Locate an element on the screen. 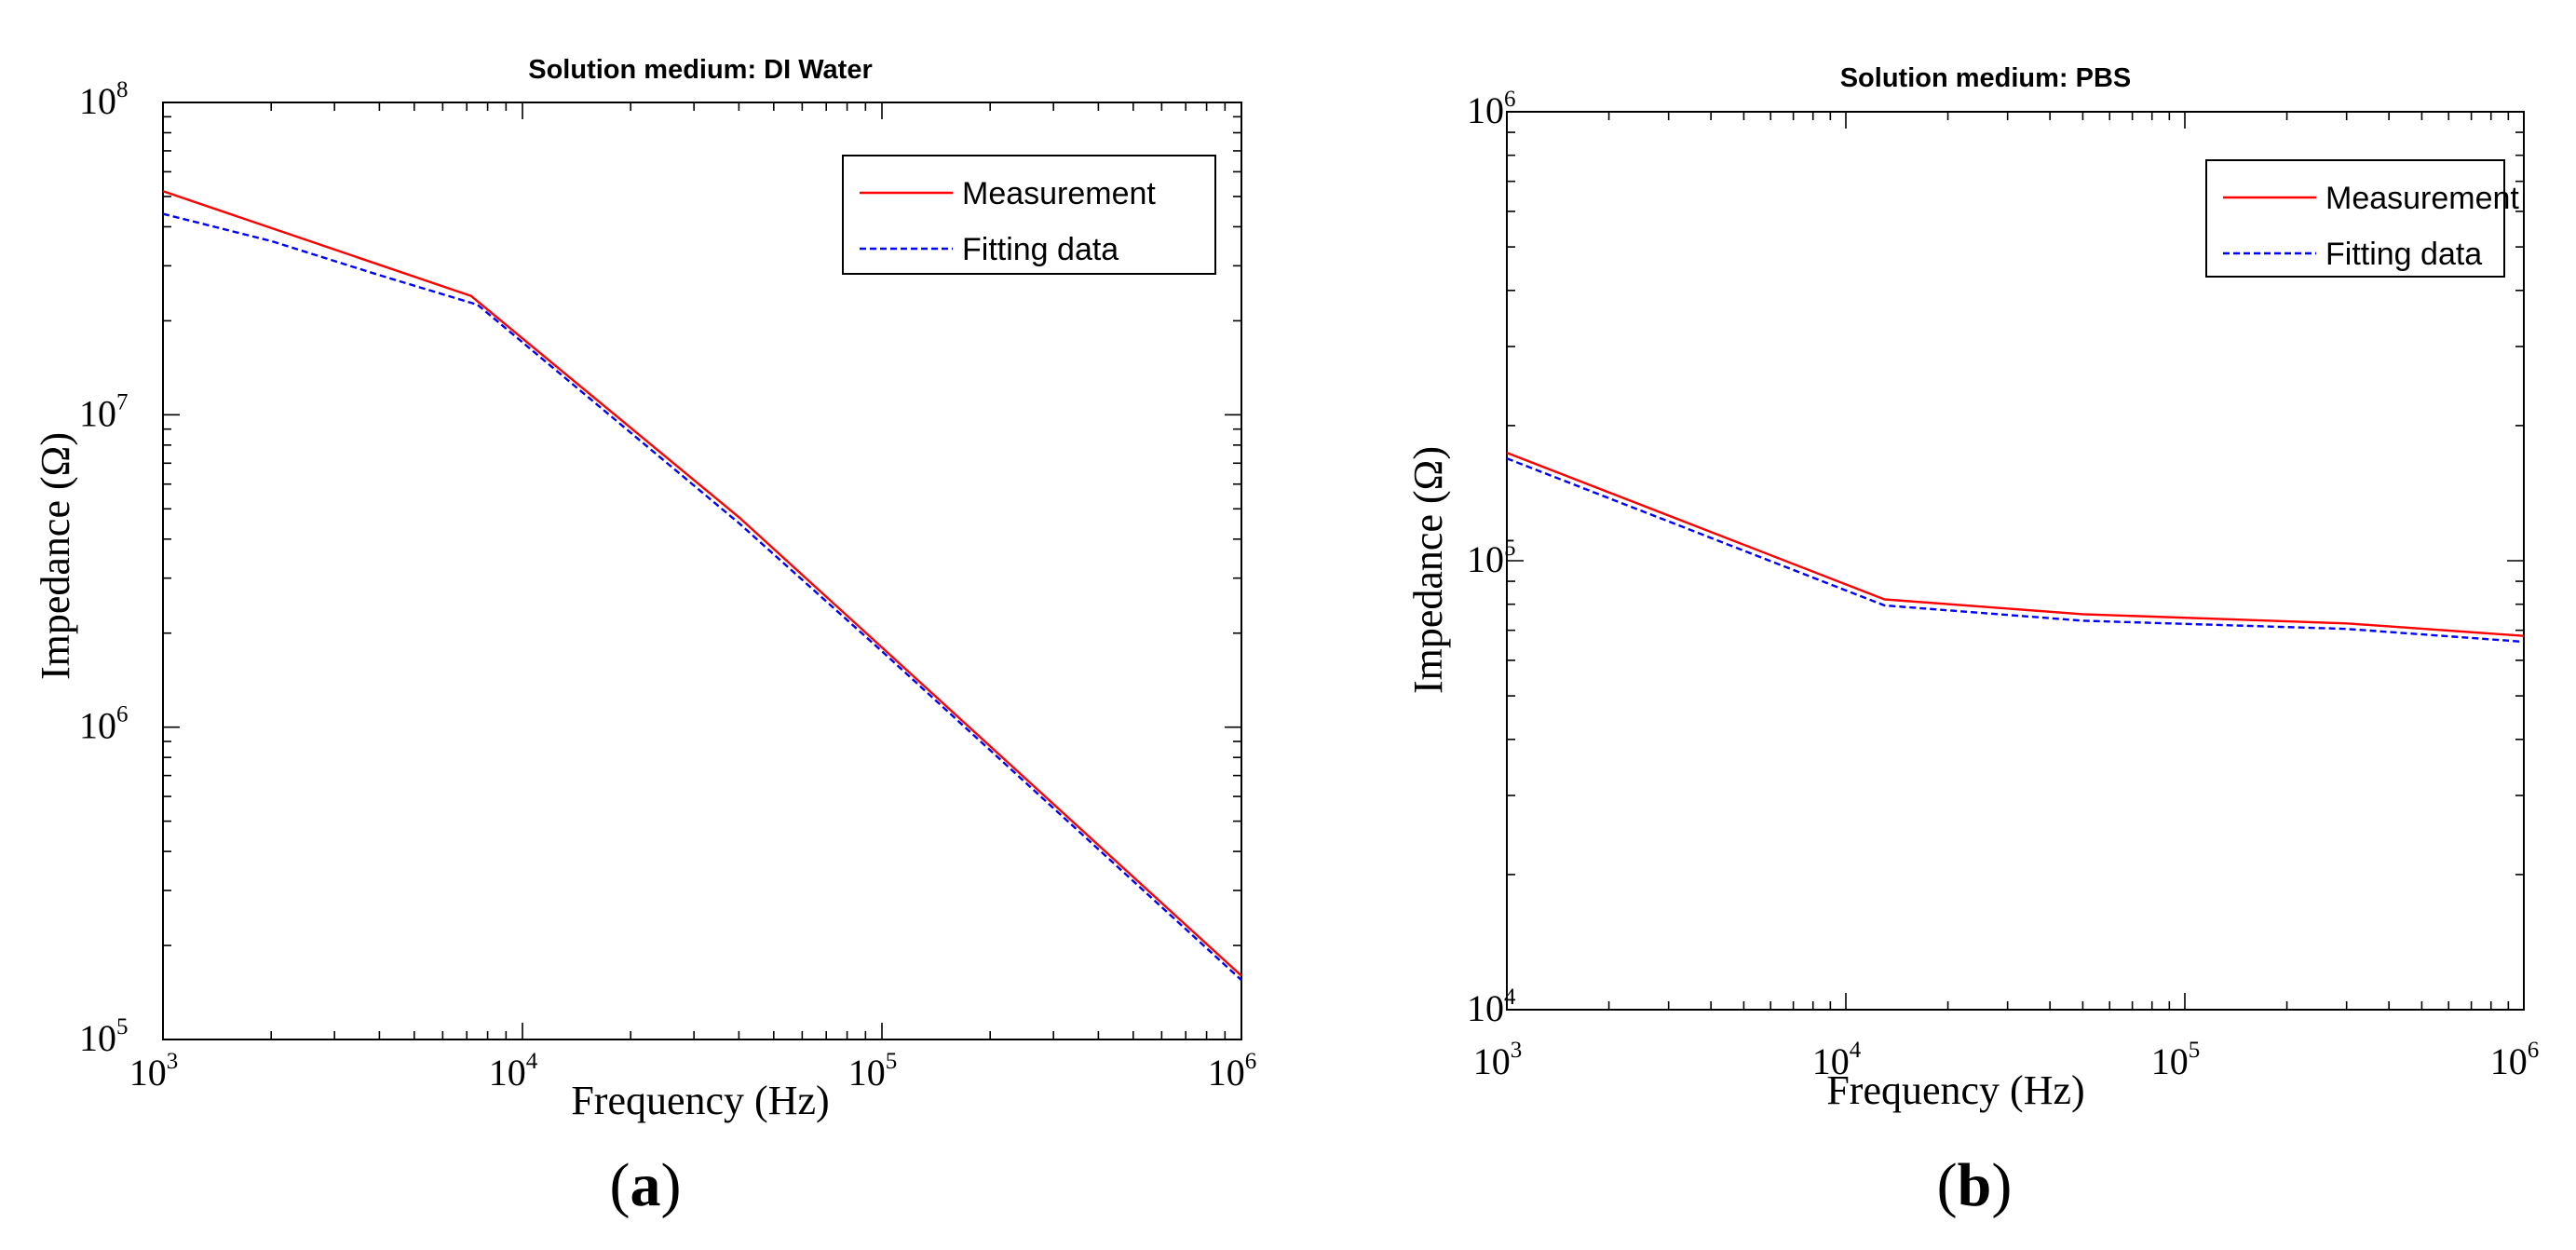 The height and width of the screenshot is (1250, 2576). chart-title: Solution medium: PBS is located at coordinates (1986, 78).